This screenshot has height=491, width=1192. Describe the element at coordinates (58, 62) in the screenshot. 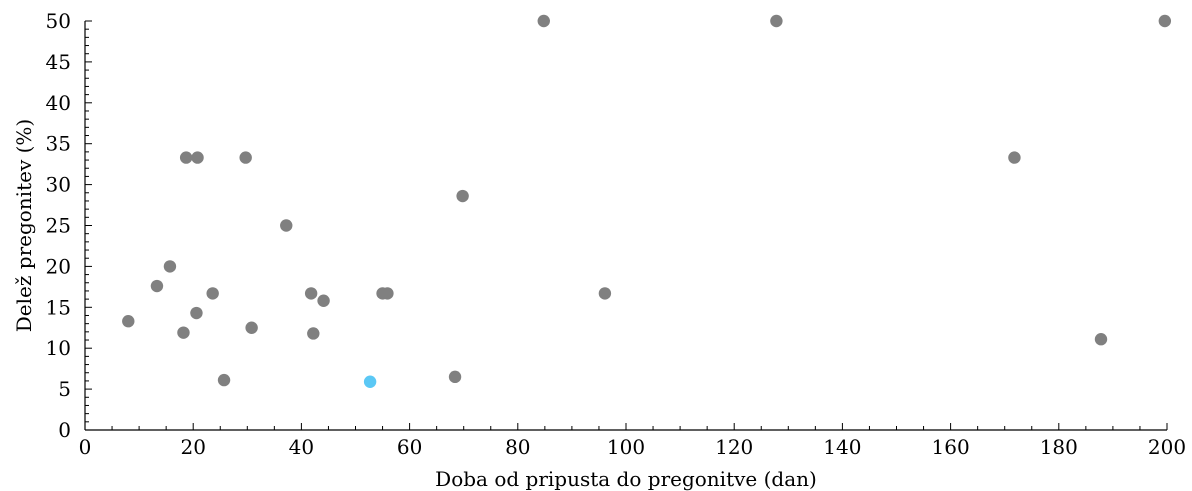

I see `y-tick-label: 45` at that location.